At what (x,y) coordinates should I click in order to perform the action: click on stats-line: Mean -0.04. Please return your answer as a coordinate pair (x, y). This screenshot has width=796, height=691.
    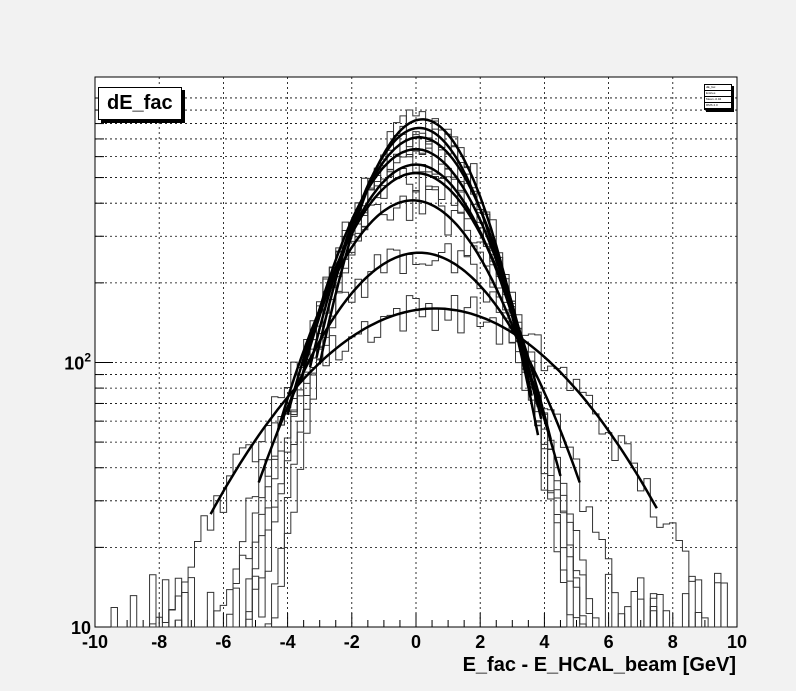
    Looking at the image, I should click on (718, 100).